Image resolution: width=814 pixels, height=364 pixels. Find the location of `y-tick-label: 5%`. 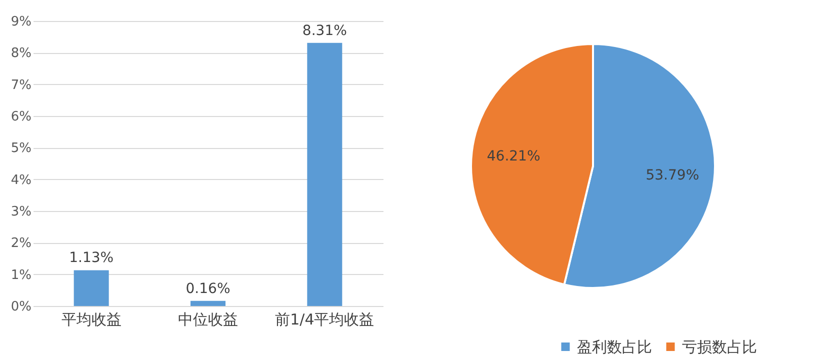

y-tick-label: 5% is located at coordinates (21, 148).